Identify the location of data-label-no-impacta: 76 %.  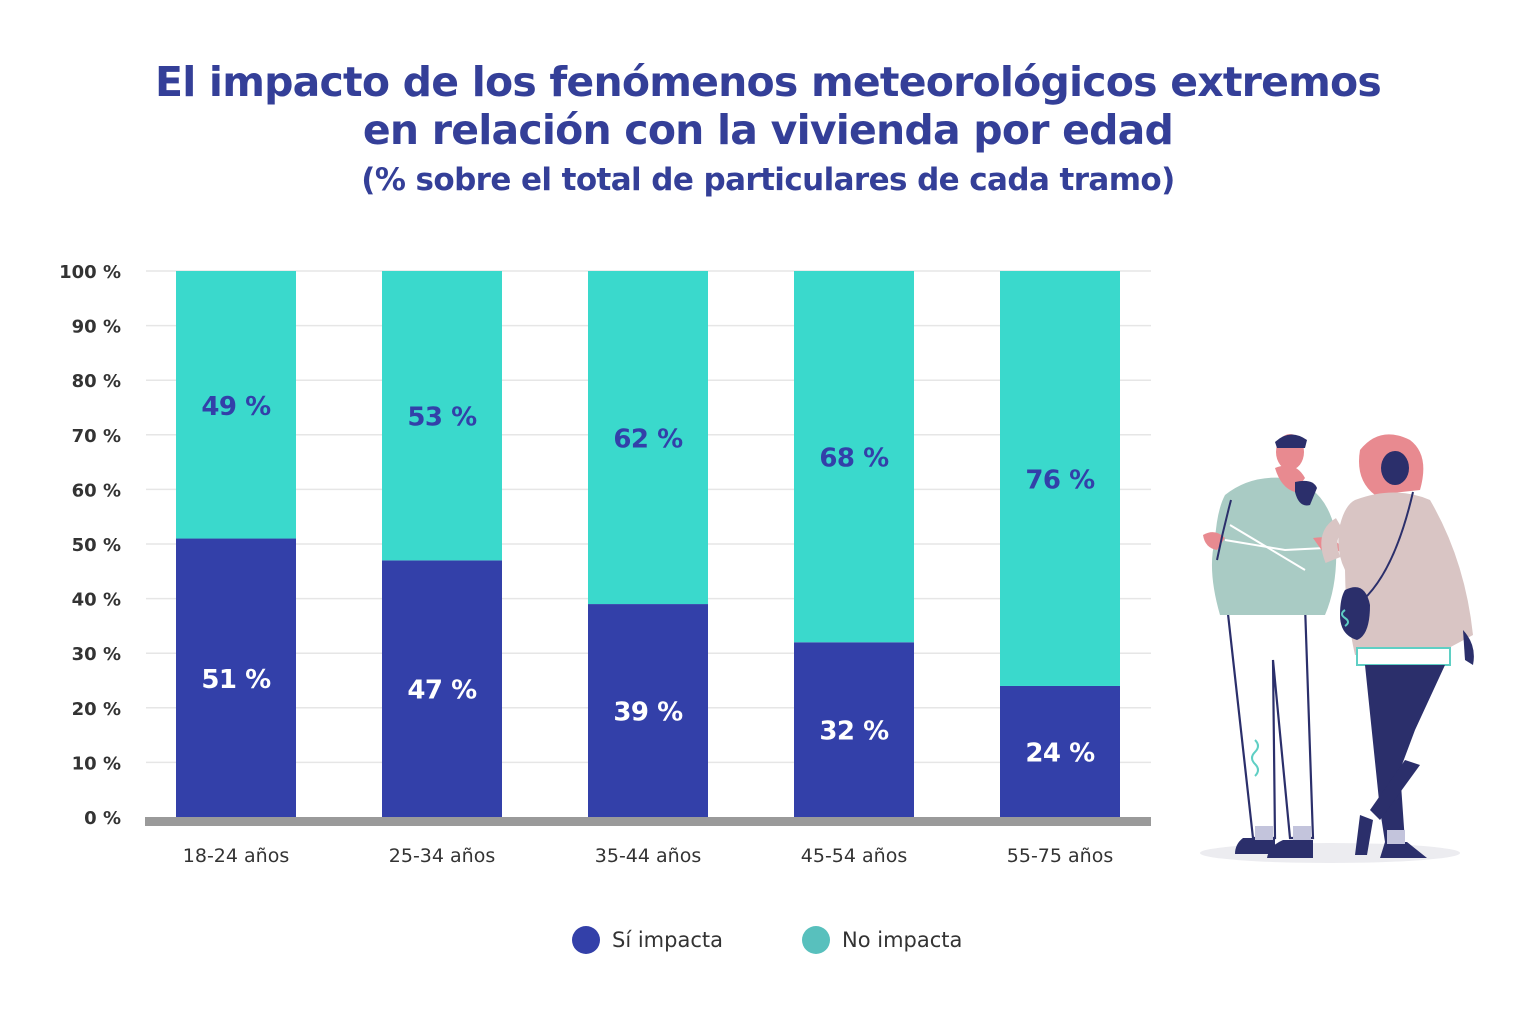
(1060, 480).